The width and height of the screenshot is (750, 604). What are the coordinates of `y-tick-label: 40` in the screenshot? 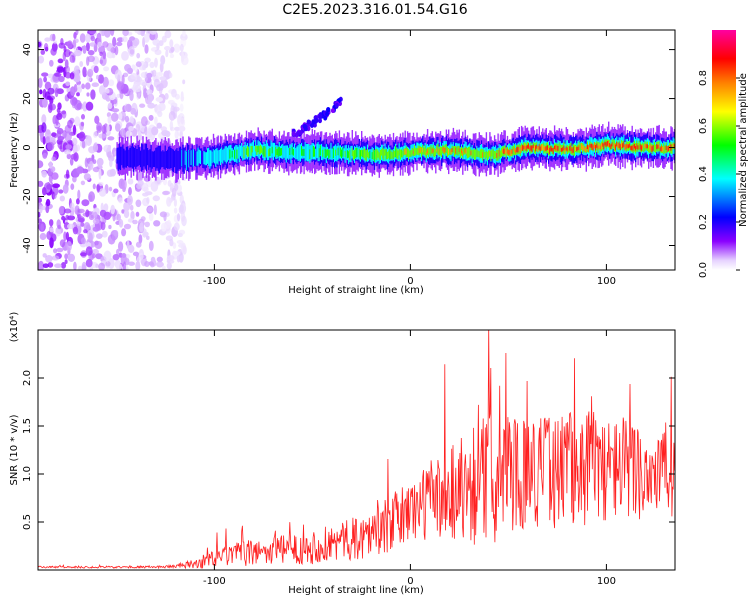 It's located at (27, 49).